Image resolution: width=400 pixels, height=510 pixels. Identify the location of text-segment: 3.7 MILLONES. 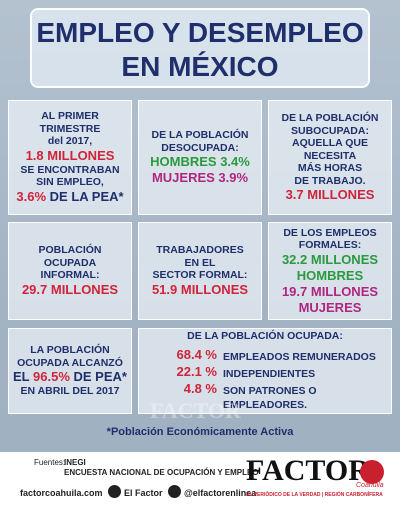
(330, 194).